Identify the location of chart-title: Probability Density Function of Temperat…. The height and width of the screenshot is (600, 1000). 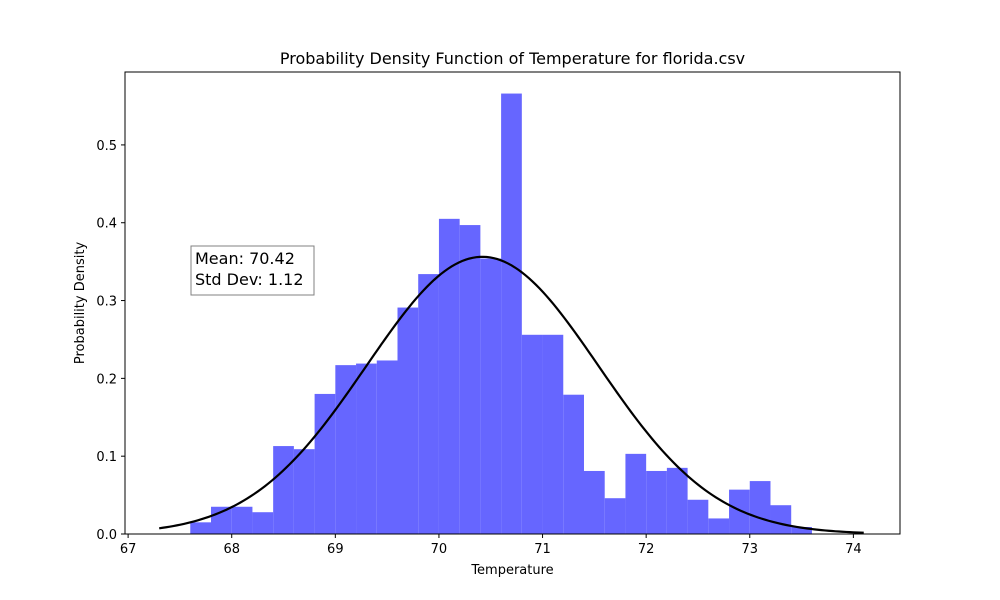
(512, 58).